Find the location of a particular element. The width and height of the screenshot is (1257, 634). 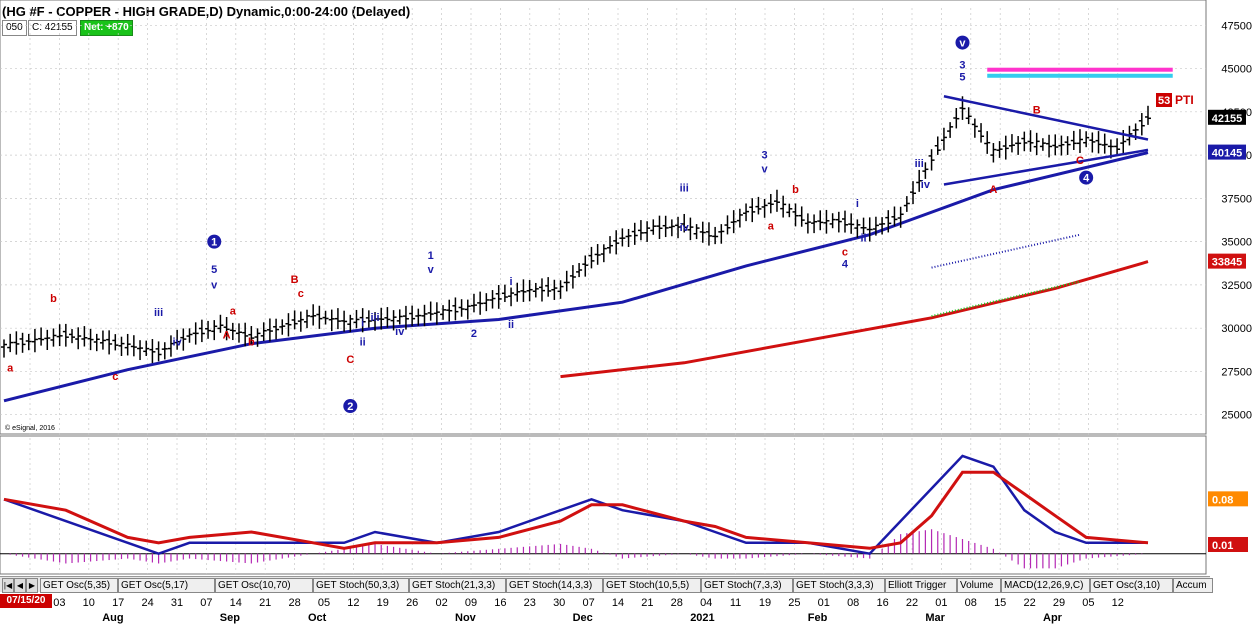

wave-label: iii is located at coordinates (919, 164).